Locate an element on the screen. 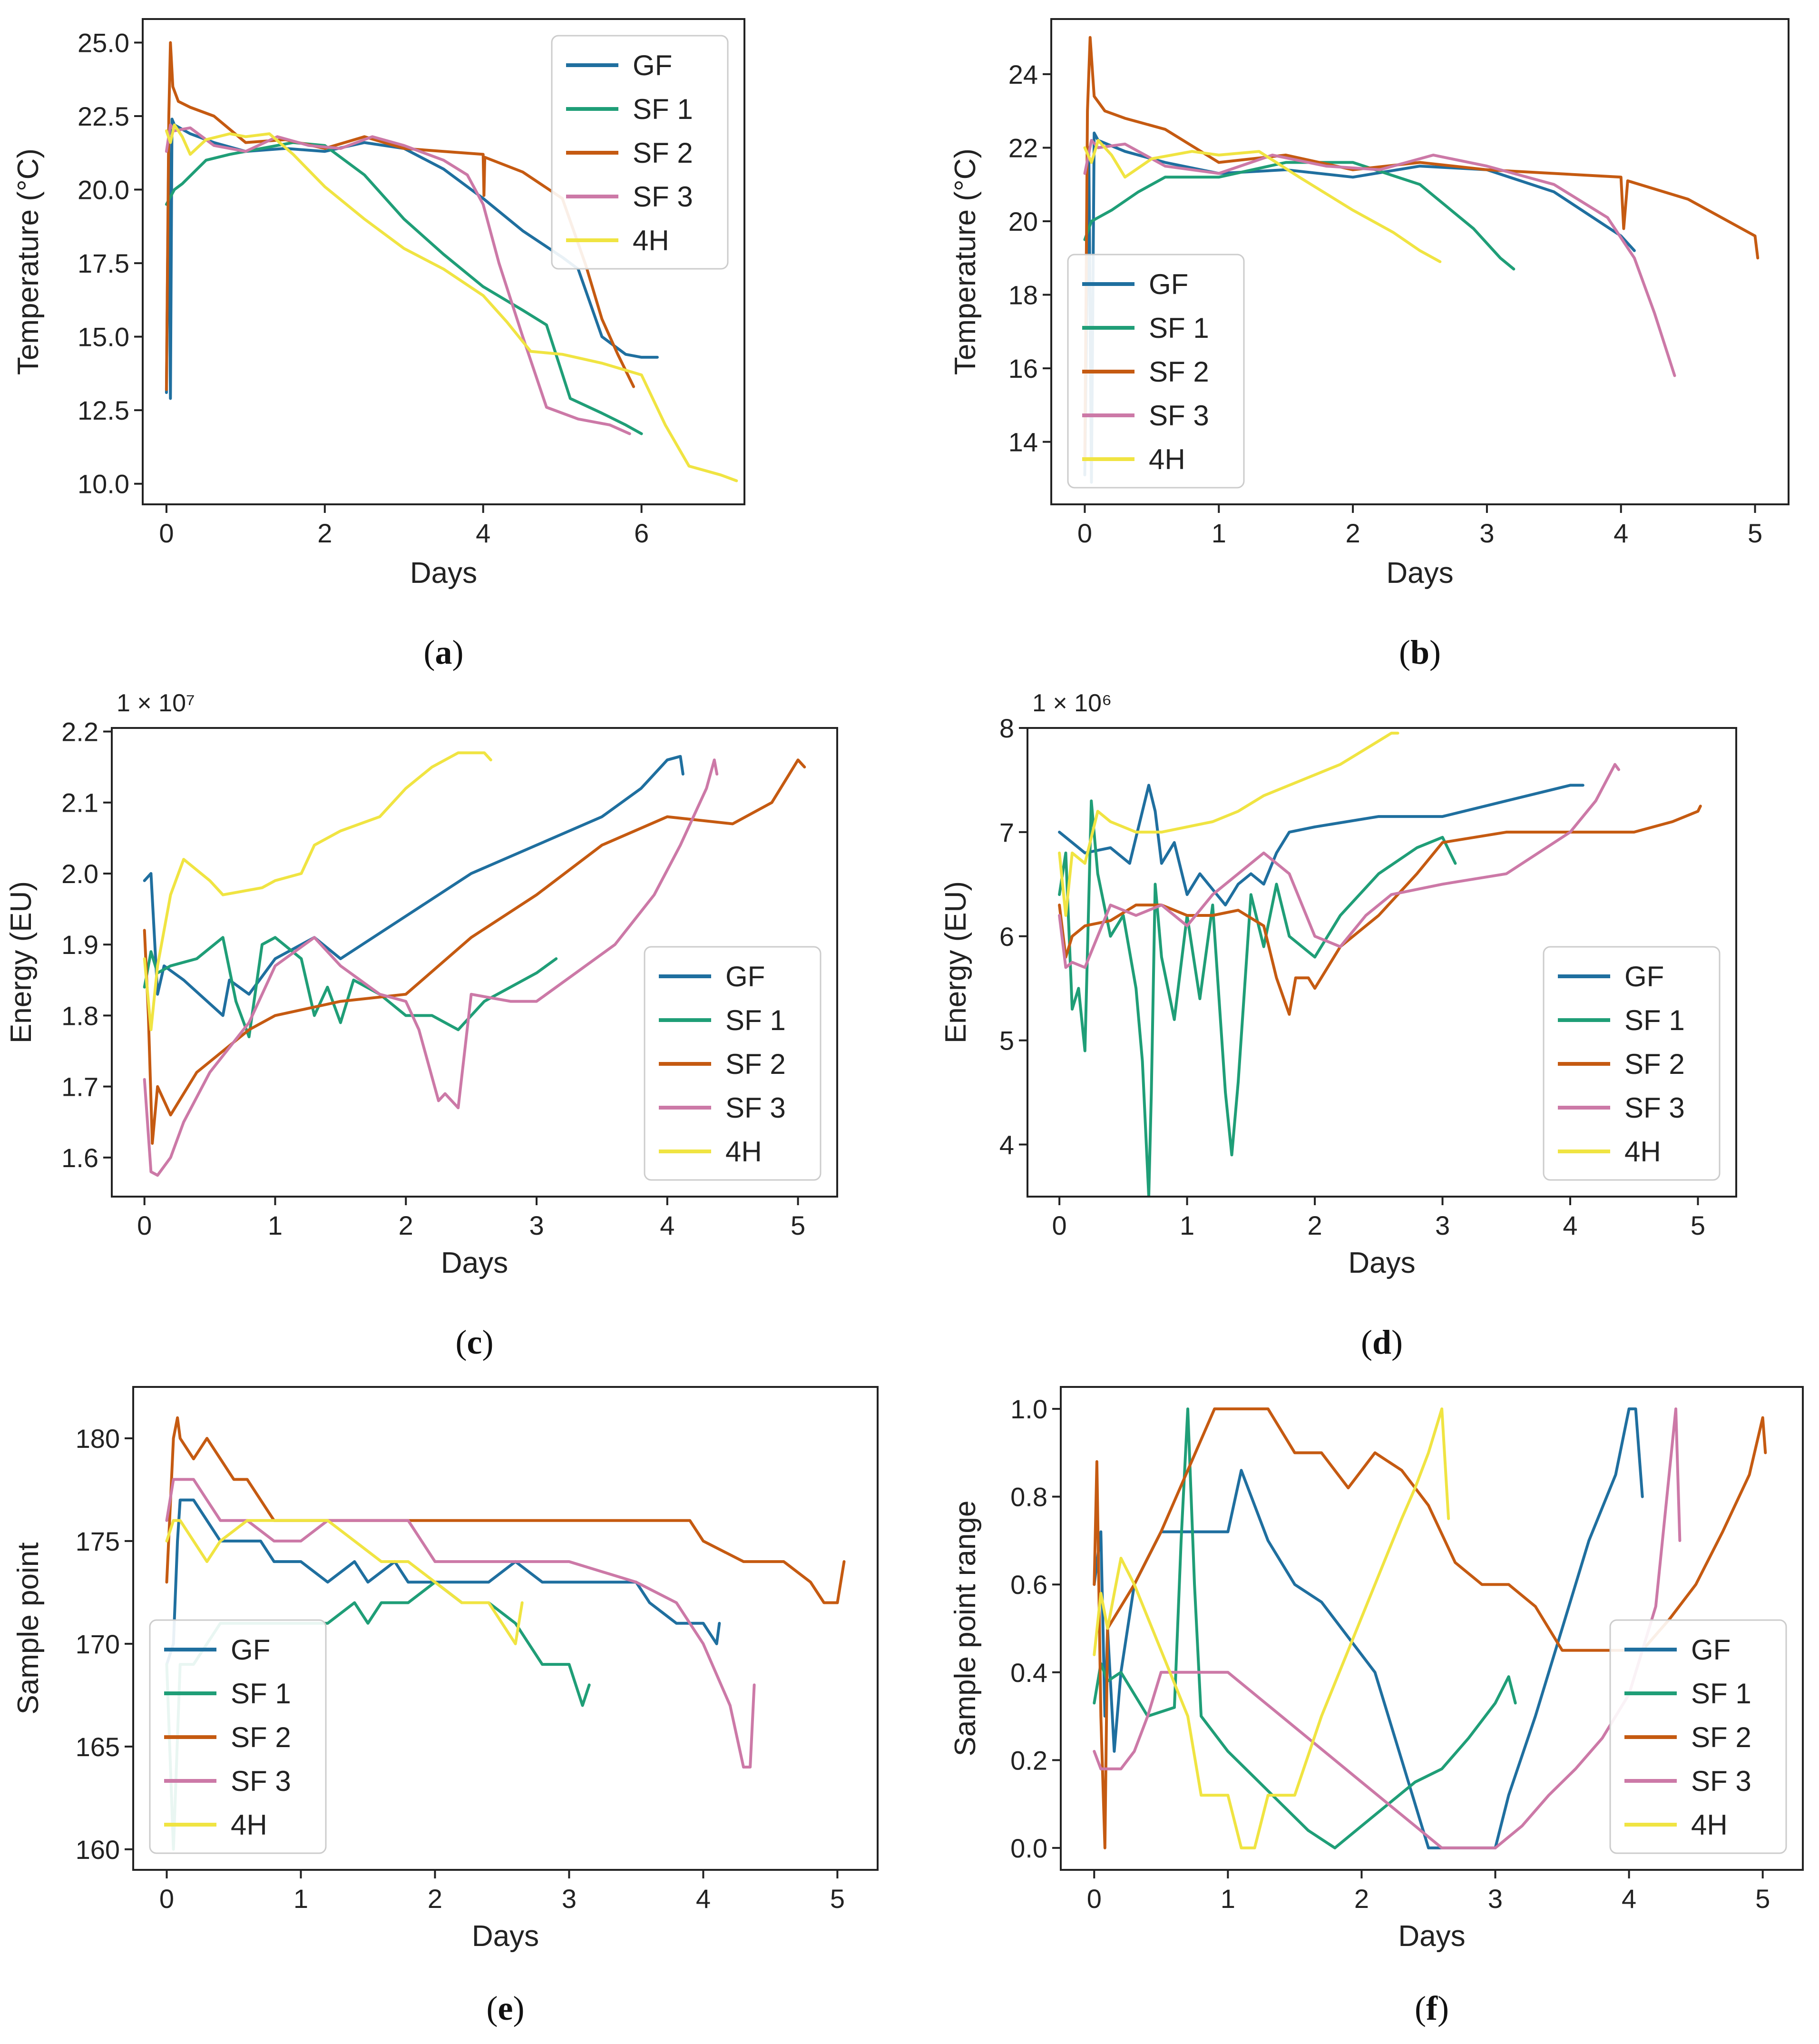  y-tick-label: 18 is located at coordinates (1023, 295).